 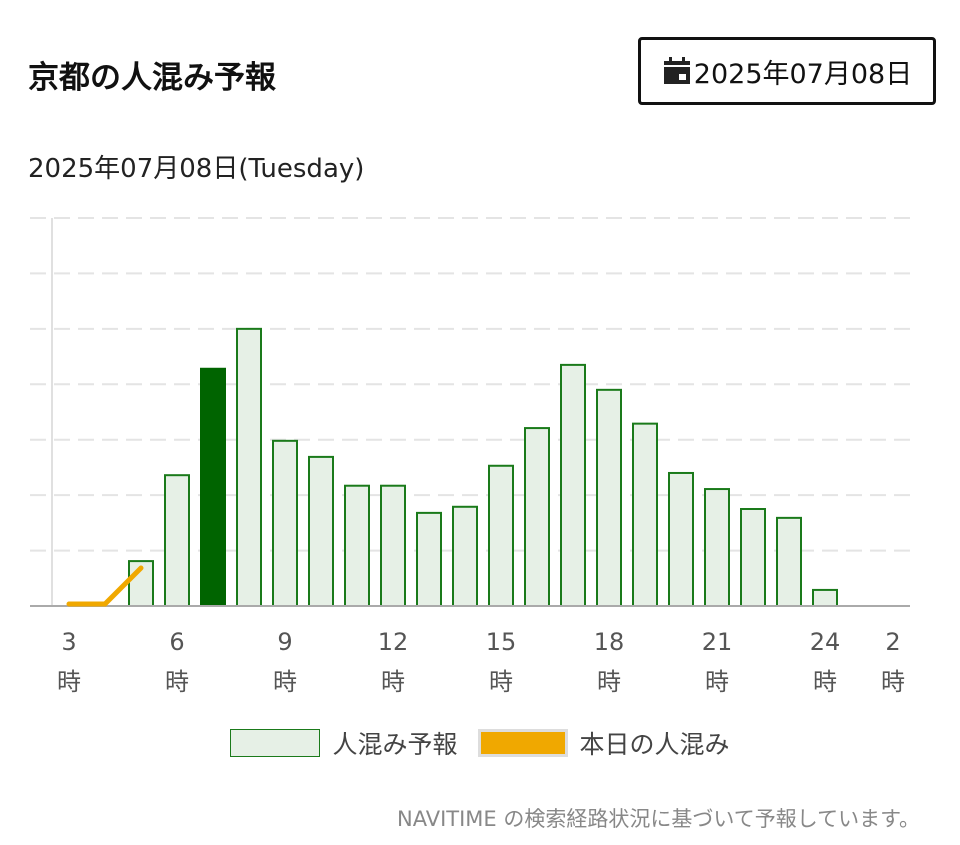 What do you see at coordinates (177, 662) in the screenshot?
I see `x-tick-label: 6 時` at bounding box center [177, 662].